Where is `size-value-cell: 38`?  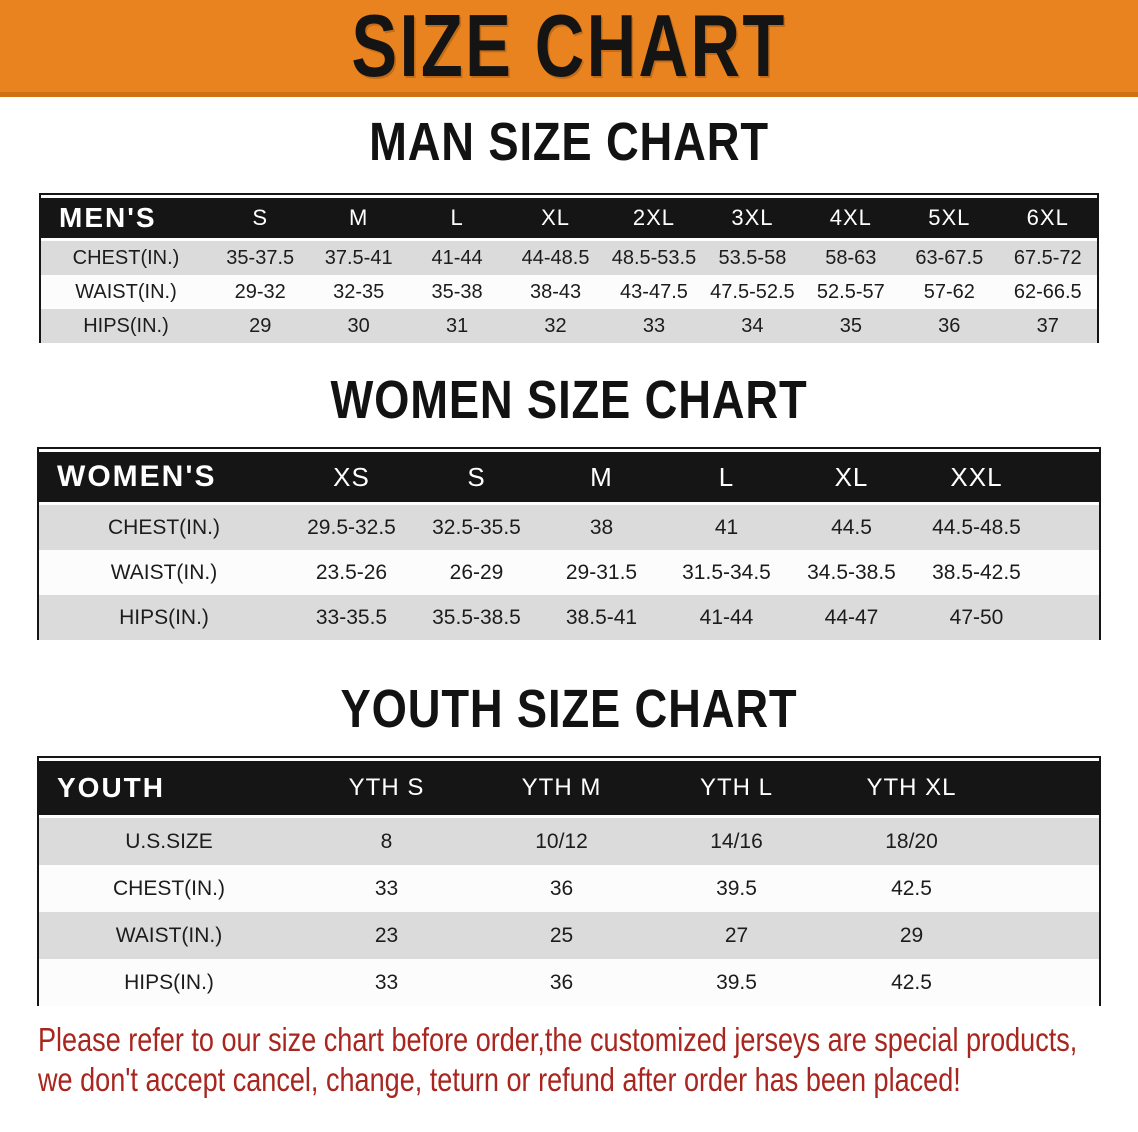 size-value-cell: 38 is located at coordinates (601, 527).